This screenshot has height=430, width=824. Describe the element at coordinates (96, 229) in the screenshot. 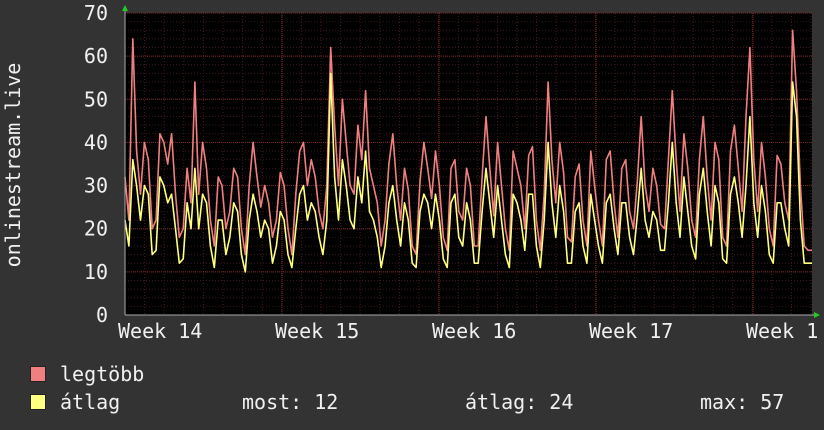

I see `y-tick-label: 20` at that location.